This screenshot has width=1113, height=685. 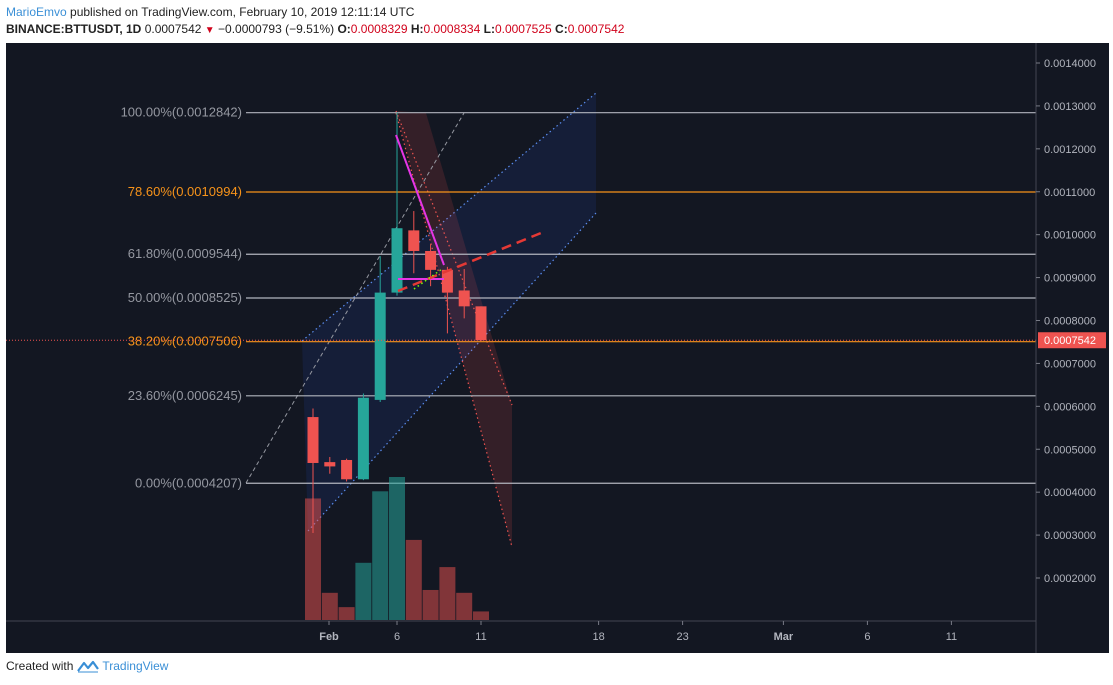 What do you see at coordinates (1070, 407) in the screenshot?
I see `price-tick-label-8: 0.0006000` at bounding box center [1070, 407].